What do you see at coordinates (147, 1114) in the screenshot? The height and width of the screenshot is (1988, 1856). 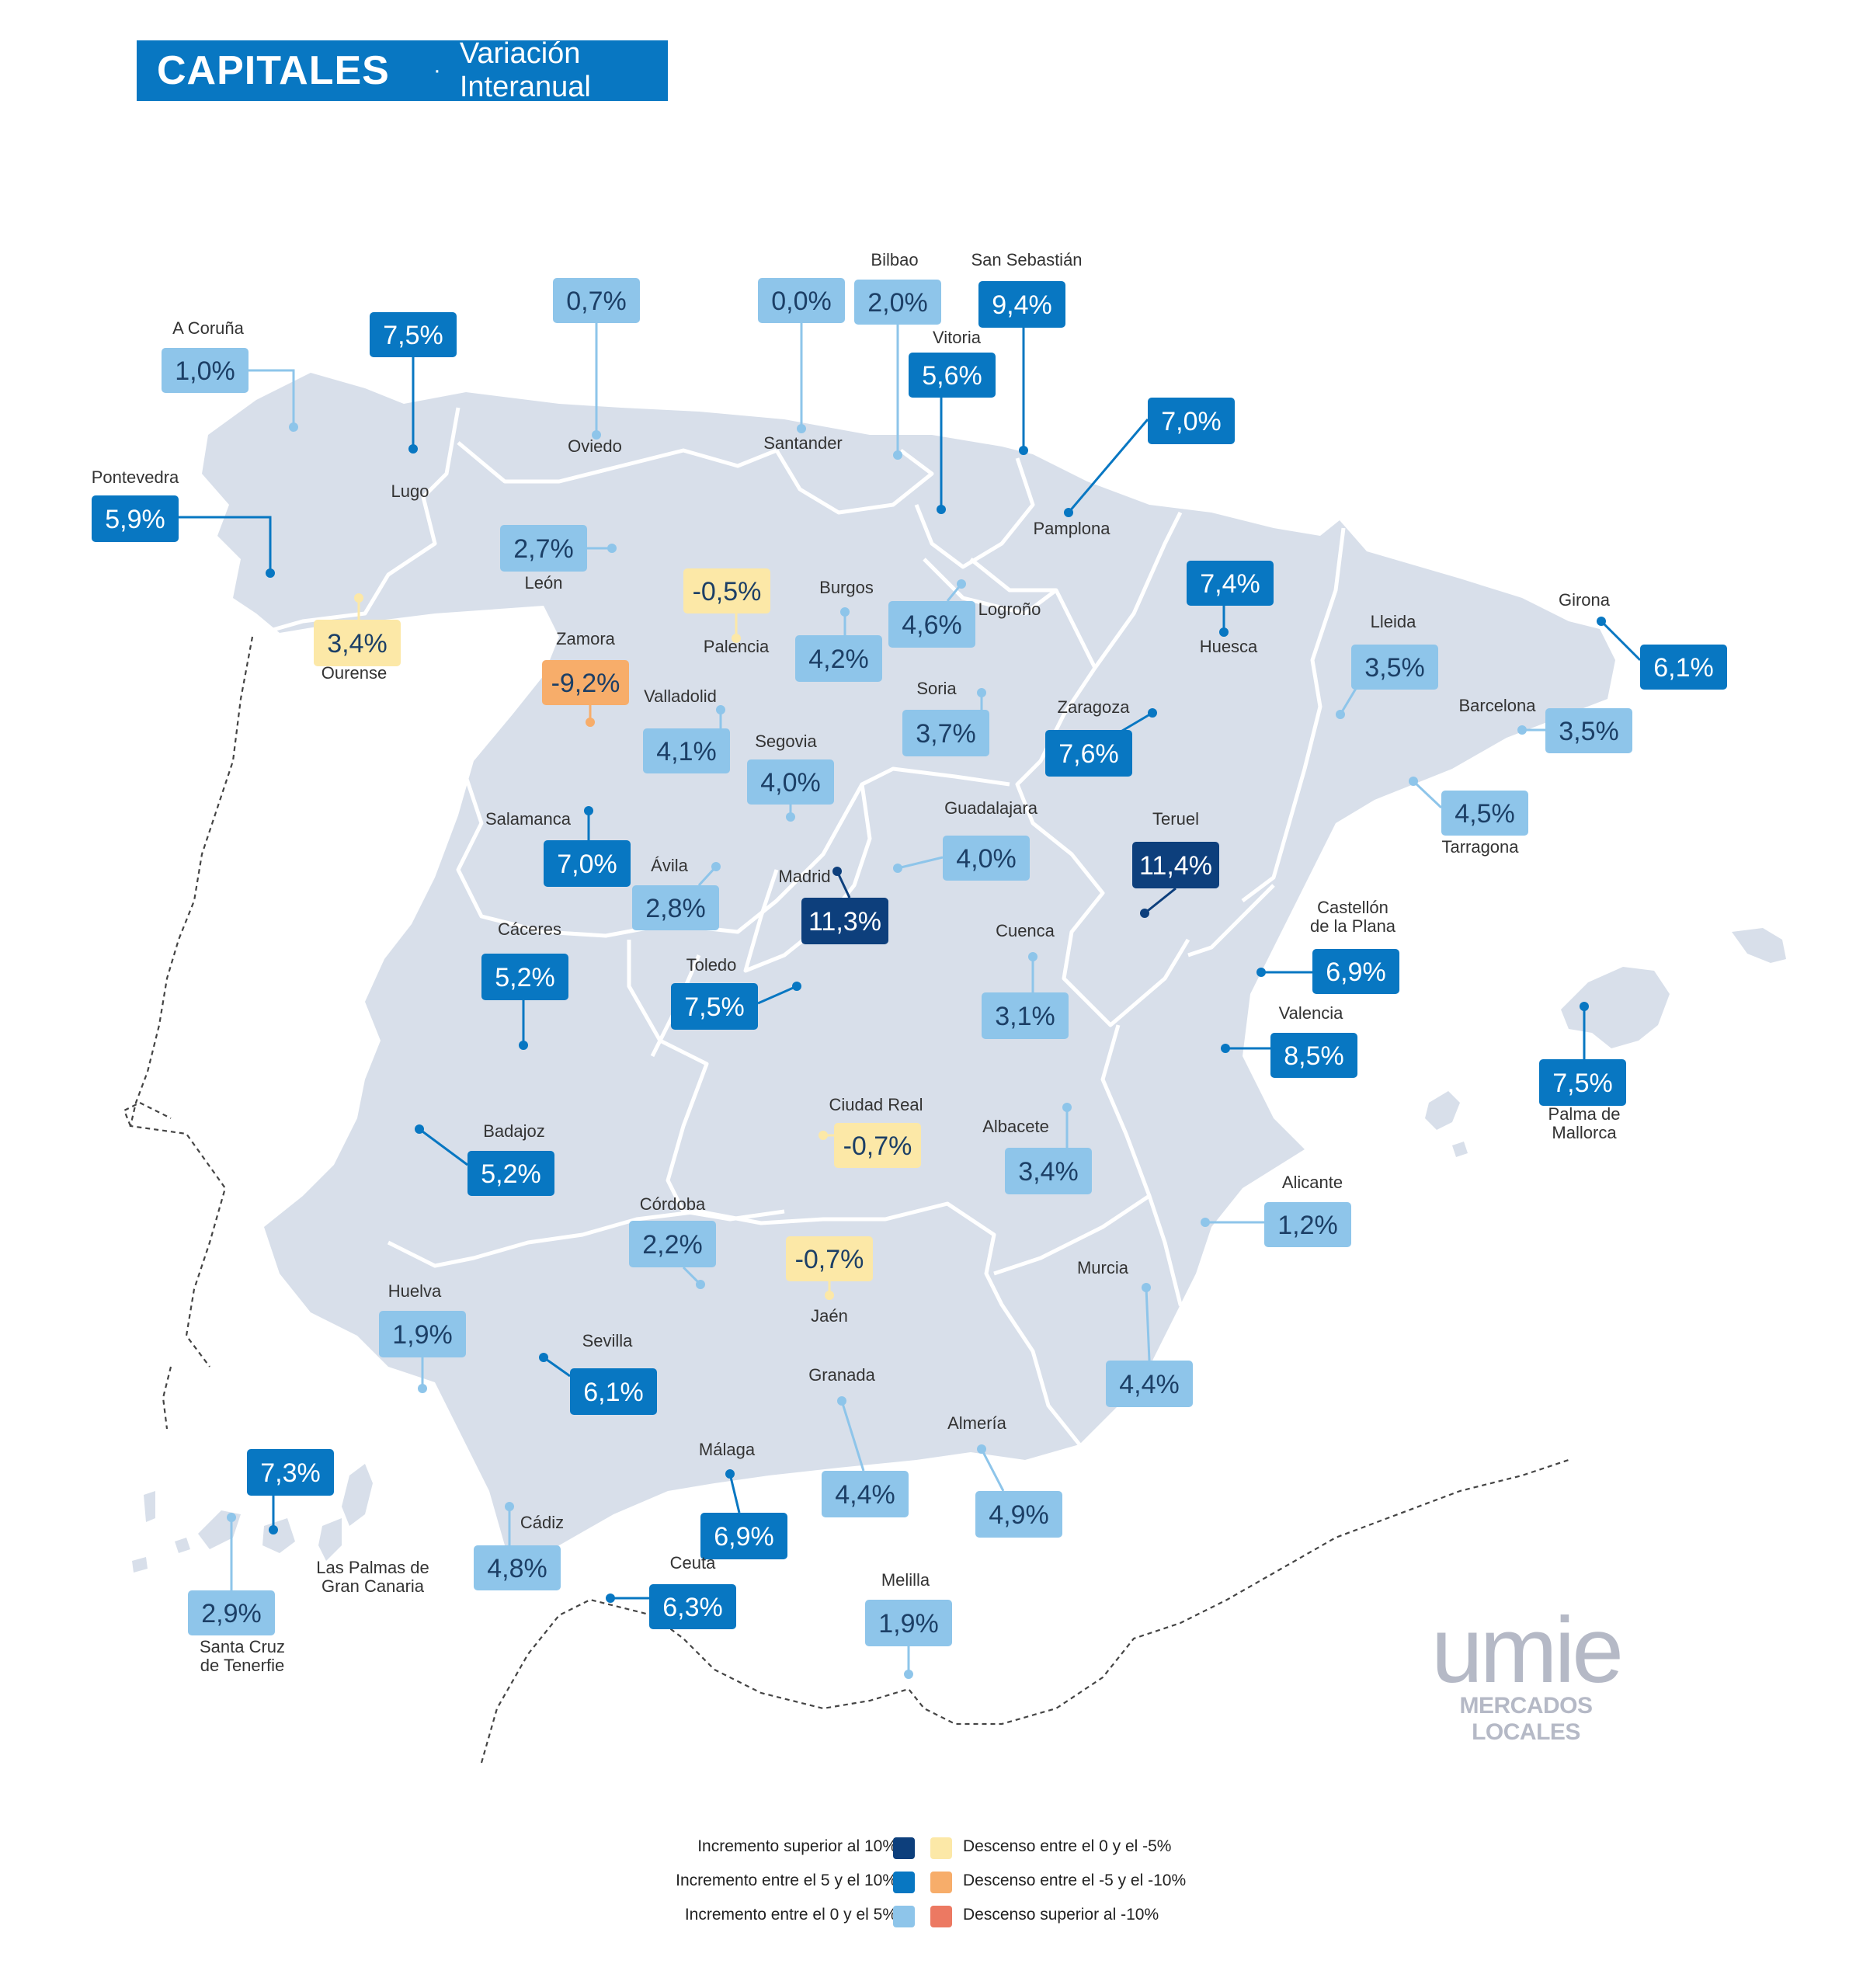 I see `portugal-coast-north` at bounding box center [147, 1114].